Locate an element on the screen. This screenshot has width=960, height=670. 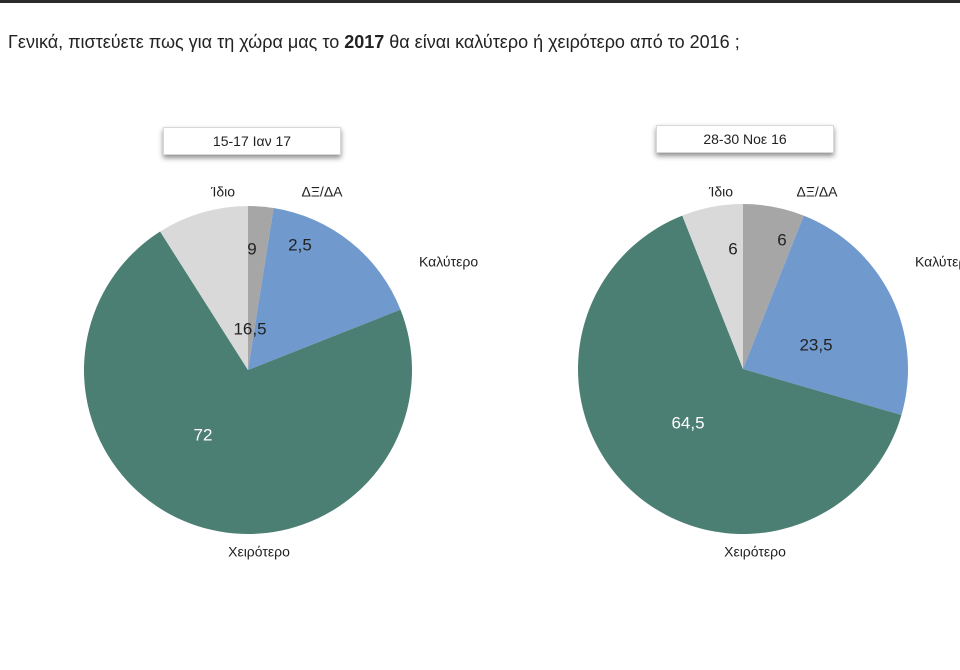
category-label-kalytero-nov-16: Καλύτερο is located at coordinates (937, 262).